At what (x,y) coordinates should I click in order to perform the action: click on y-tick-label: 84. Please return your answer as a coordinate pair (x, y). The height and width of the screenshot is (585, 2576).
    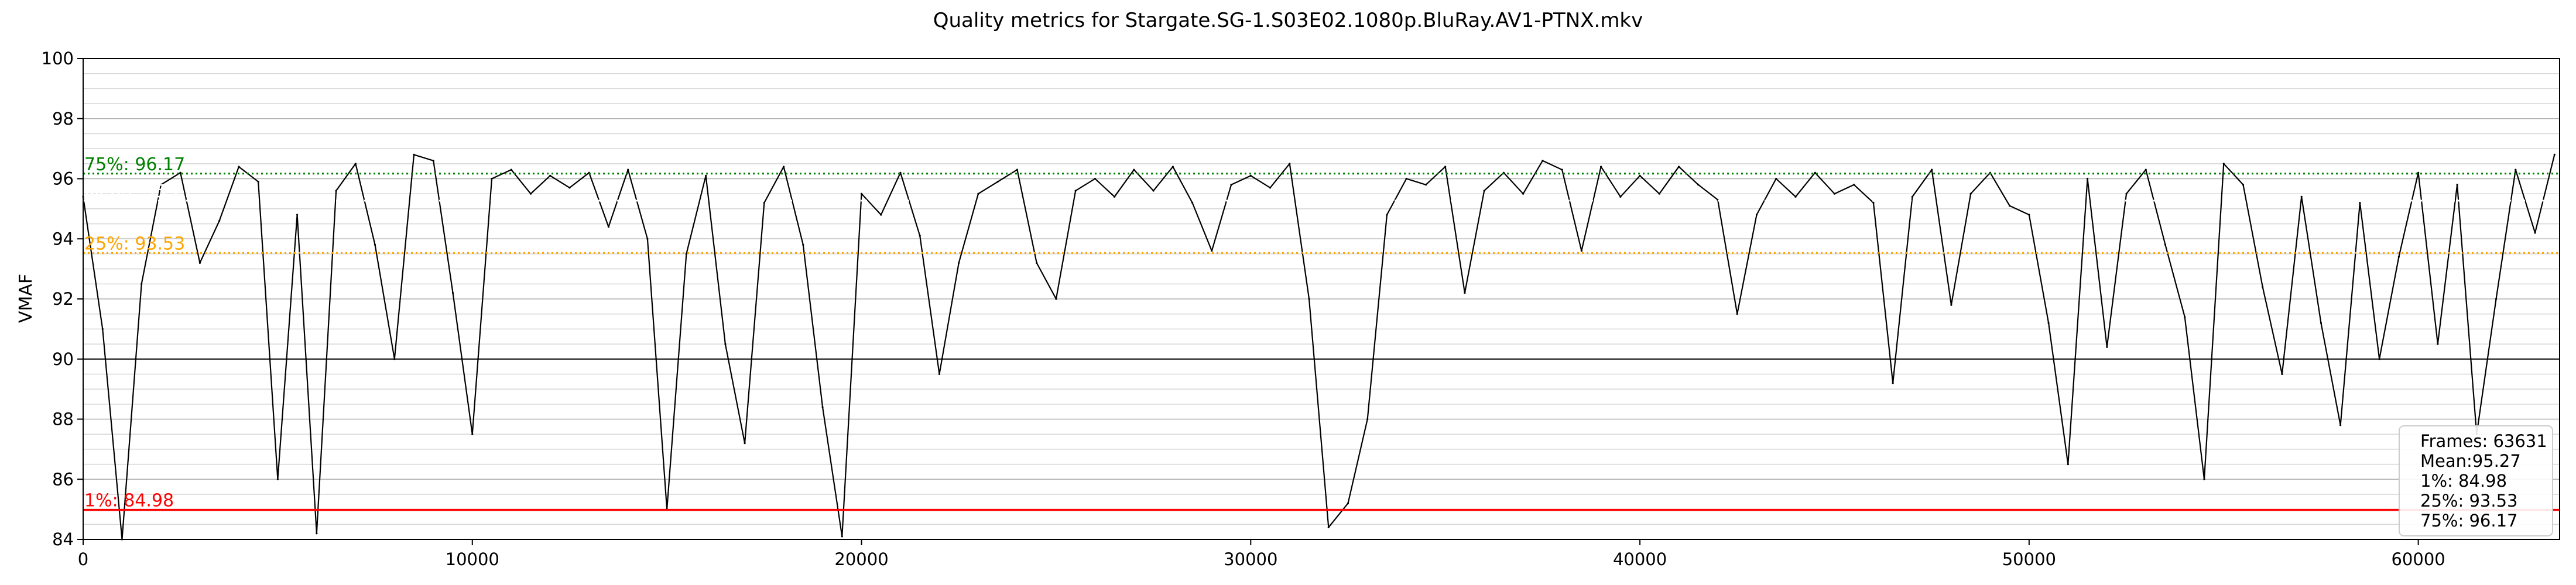
    Looking at the image, I should click on (63, 539).